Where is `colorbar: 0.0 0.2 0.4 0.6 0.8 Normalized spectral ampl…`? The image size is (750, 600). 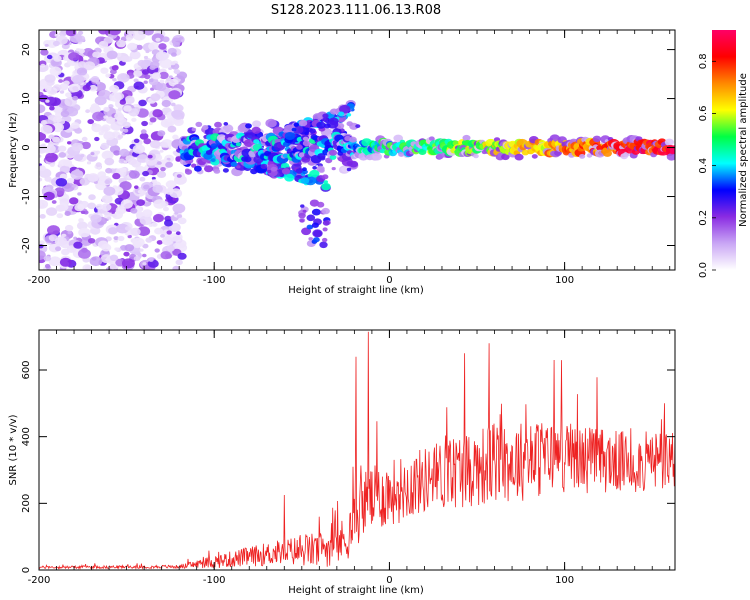 colorbar: 0.0 0.2 0.4 0.6 0.8 Normalized spectral ampl… is located at coordinates (723, 154).